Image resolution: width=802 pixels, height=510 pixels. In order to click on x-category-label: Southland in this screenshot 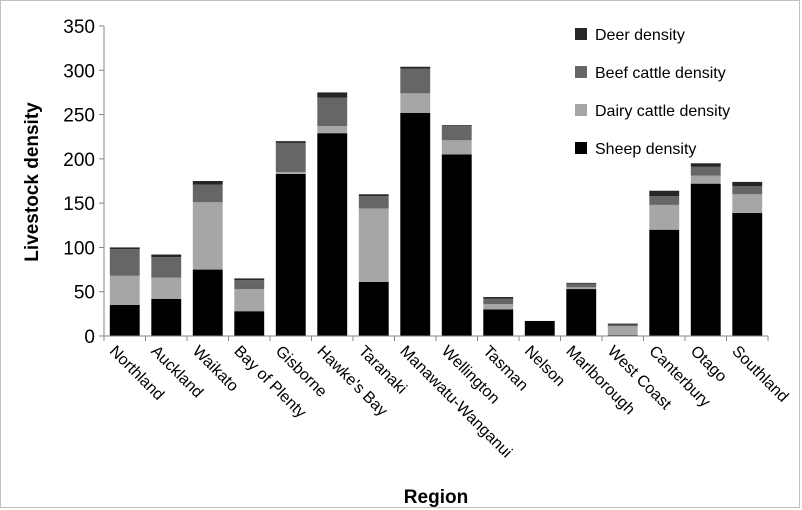, I will do `click(759, 374)`.